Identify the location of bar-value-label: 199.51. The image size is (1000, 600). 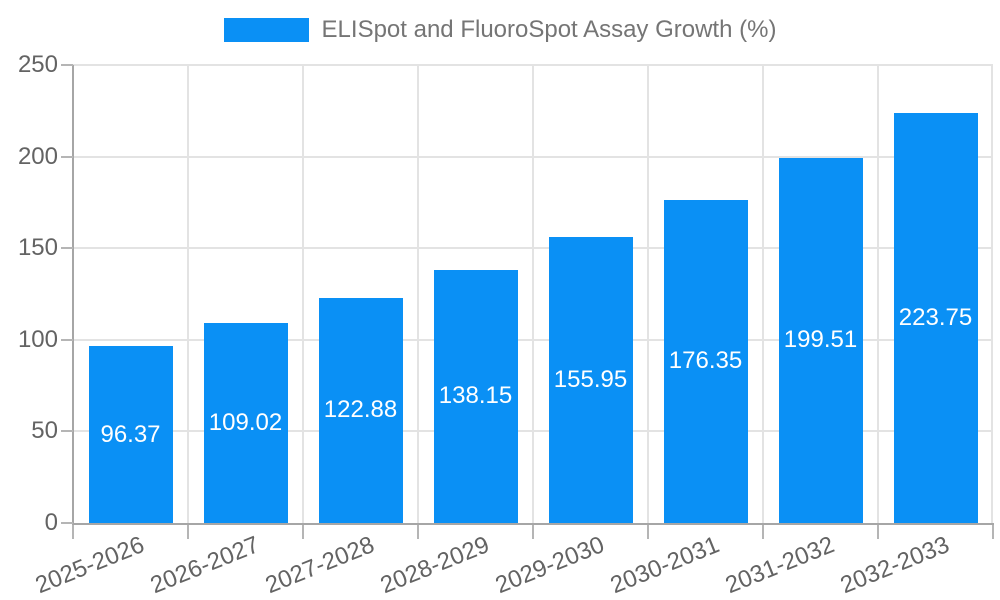
(820, 340).